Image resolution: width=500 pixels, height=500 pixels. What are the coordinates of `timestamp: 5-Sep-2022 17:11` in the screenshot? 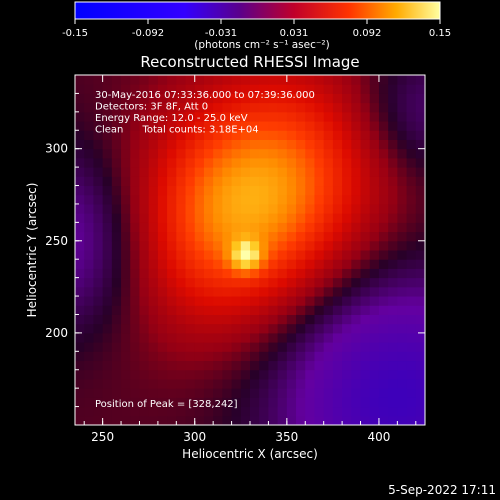 It's located at (442, 490).